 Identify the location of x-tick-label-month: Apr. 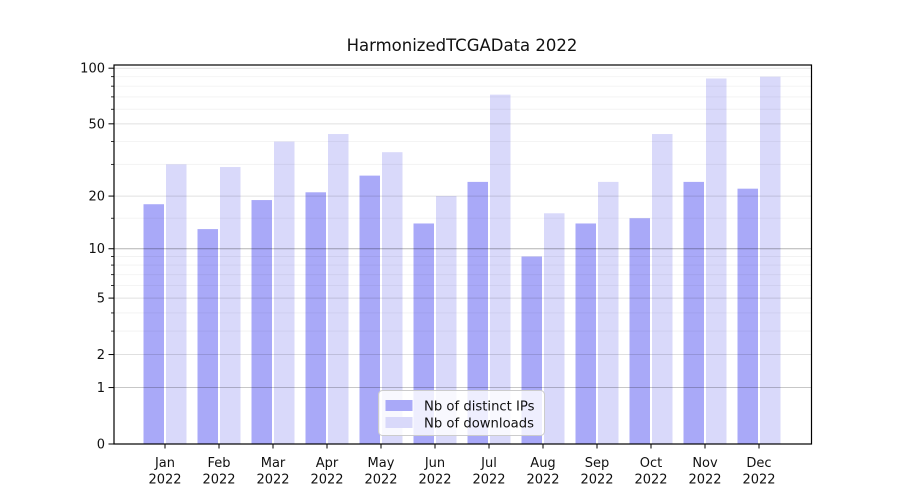
(327, 463).